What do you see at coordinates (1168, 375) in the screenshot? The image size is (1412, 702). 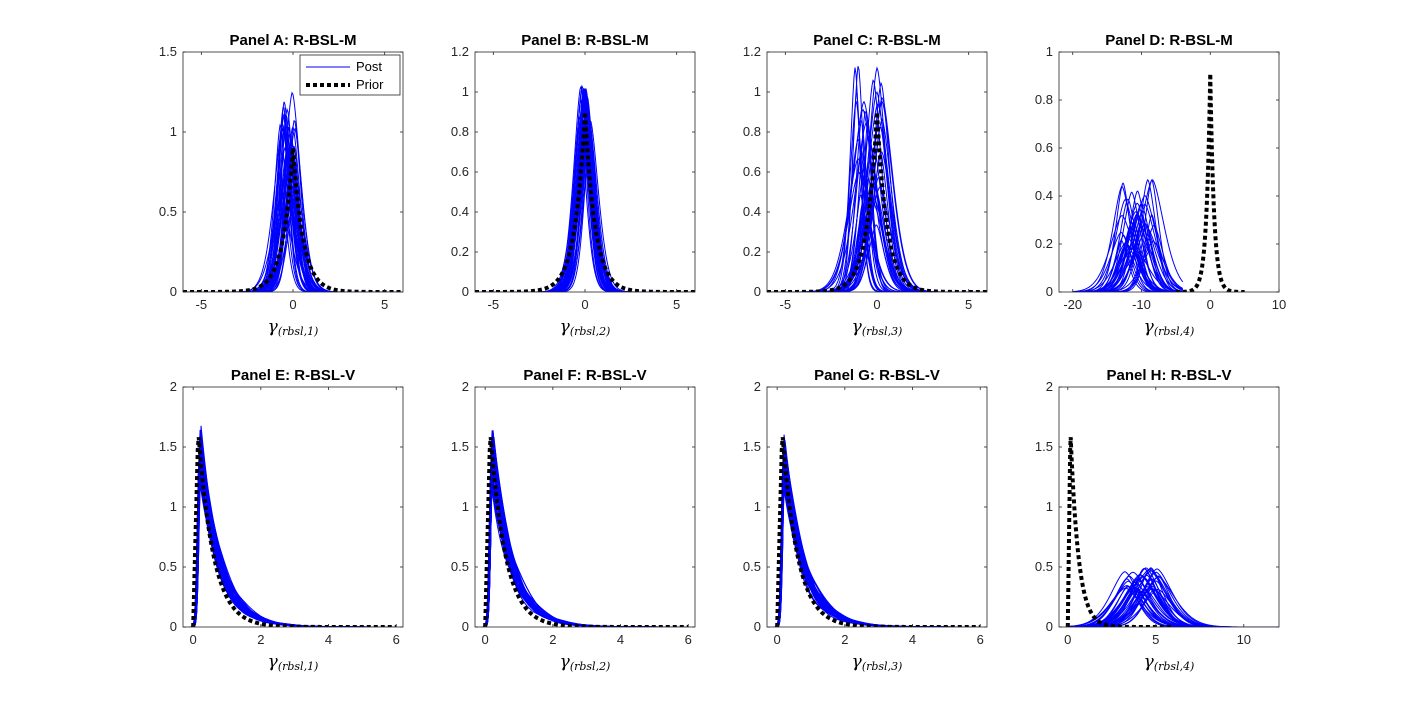 I see `panel-title: Panel H: R-BSL-V` at bounding box center [1168, 375].